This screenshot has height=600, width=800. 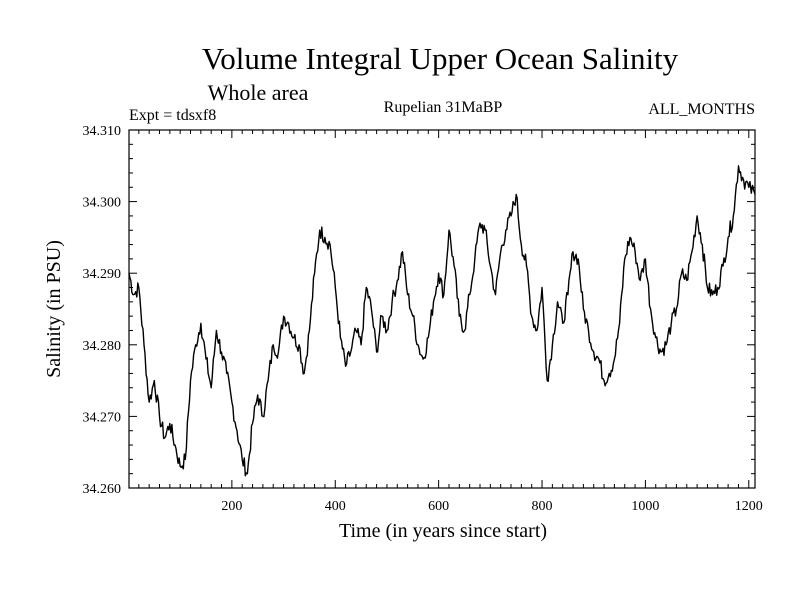 I want to click on chart-title: Volume Integral Upper Ocean Salinity, so click(x=440, y=58).